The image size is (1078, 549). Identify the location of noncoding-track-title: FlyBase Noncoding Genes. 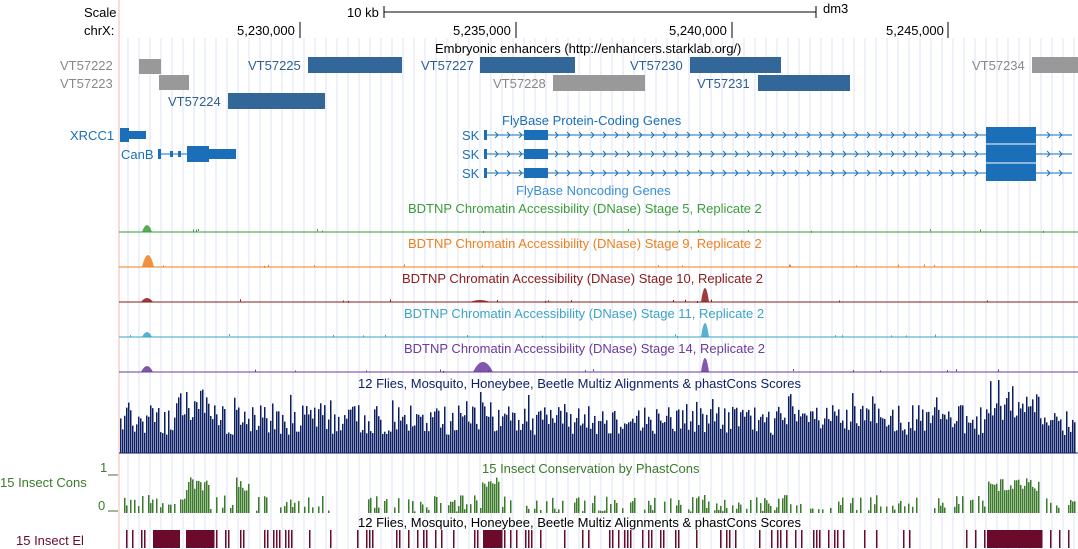
(593, 190).